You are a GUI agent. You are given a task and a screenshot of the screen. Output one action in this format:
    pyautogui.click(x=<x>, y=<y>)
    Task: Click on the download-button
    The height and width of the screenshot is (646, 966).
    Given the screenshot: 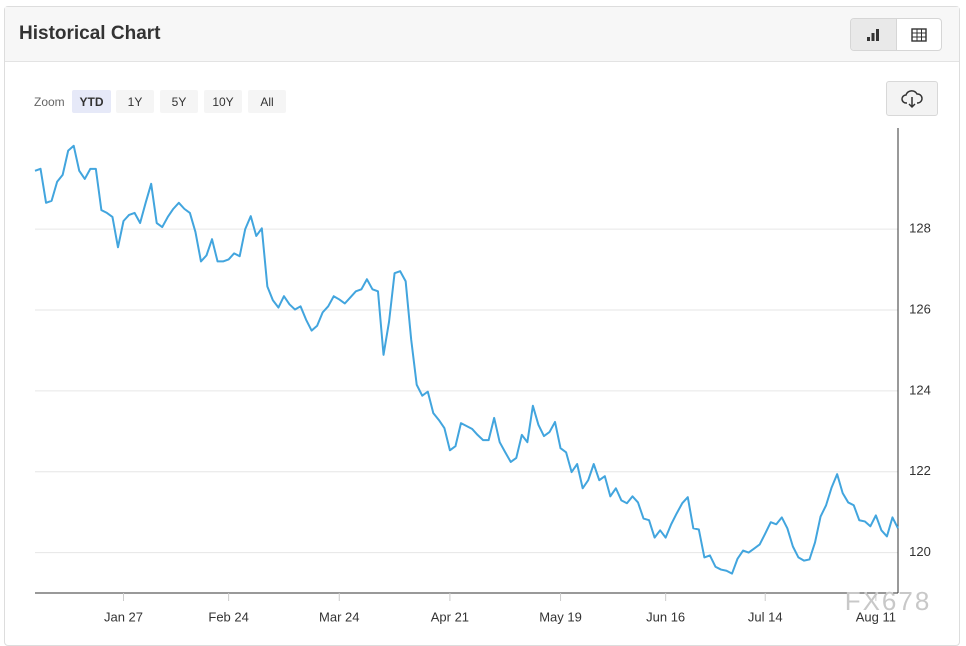 What is the action you would take?
    pyautogui.click(x=912, y=98)
    